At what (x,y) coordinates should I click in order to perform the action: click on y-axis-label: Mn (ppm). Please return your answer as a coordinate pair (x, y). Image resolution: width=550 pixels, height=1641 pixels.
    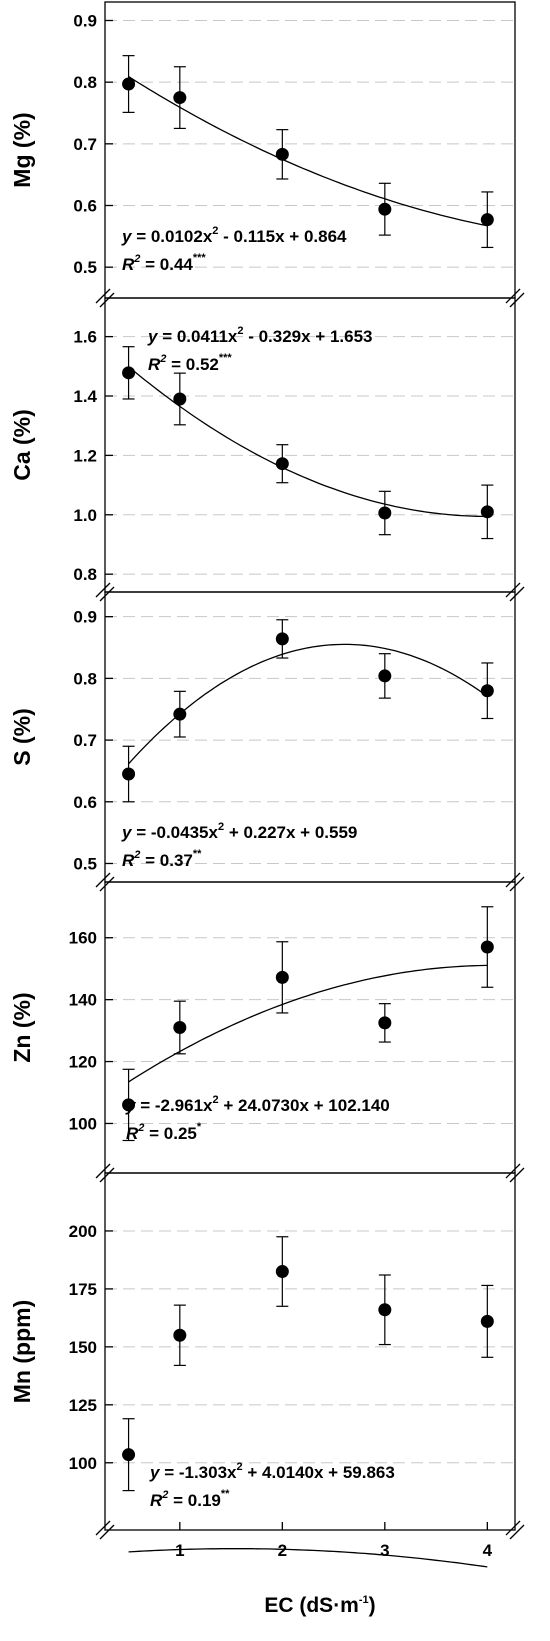
    Looking at the image, I should click on (22, 1351).